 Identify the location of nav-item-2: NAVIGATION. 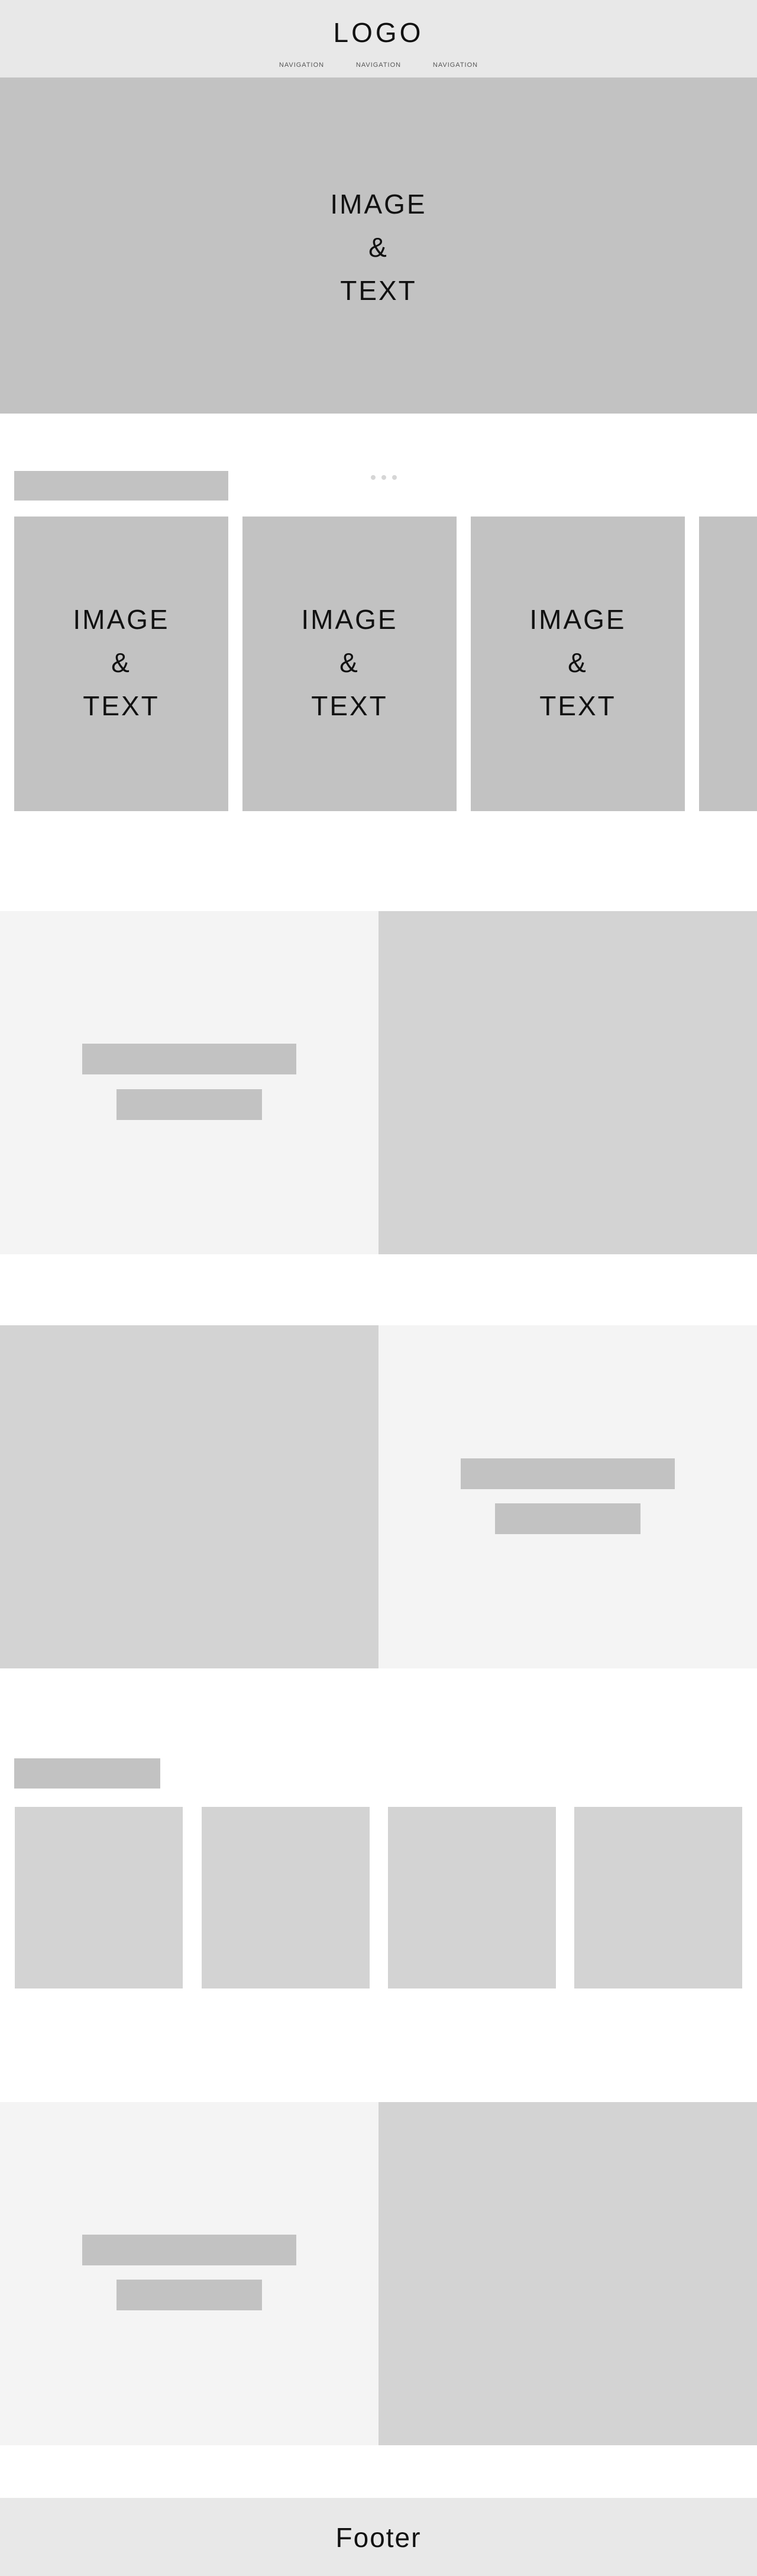
(378, 65).